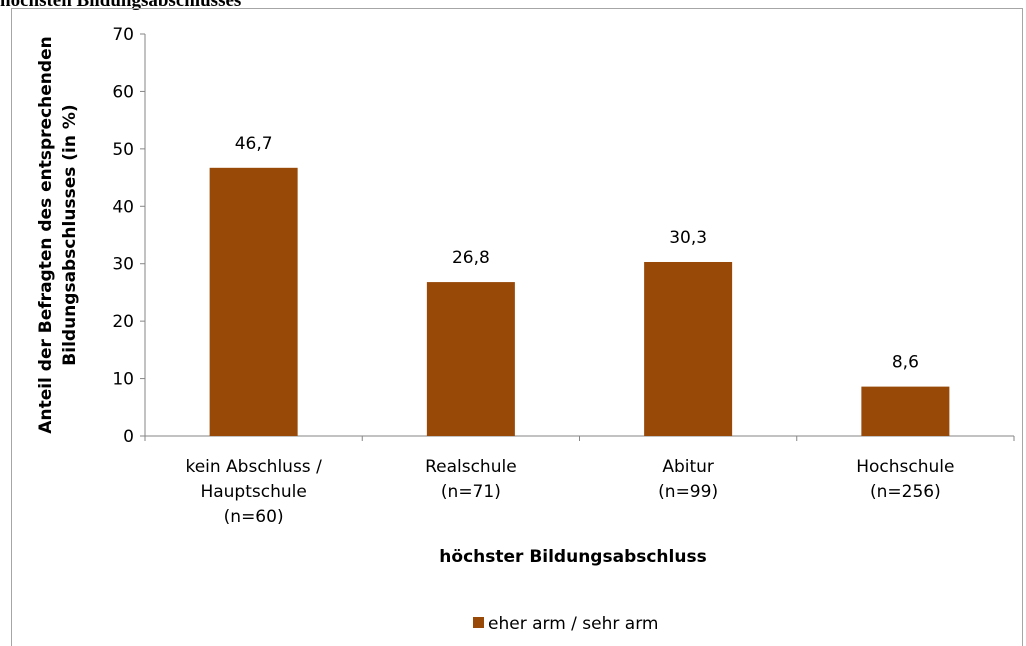 This screenshot has width=1026, height=646. What do you see at coordinates (572, 557) in the screenshot?
I see `x-axis-title: höchster Bildungsabschluss` at bounding box center [572, 557].